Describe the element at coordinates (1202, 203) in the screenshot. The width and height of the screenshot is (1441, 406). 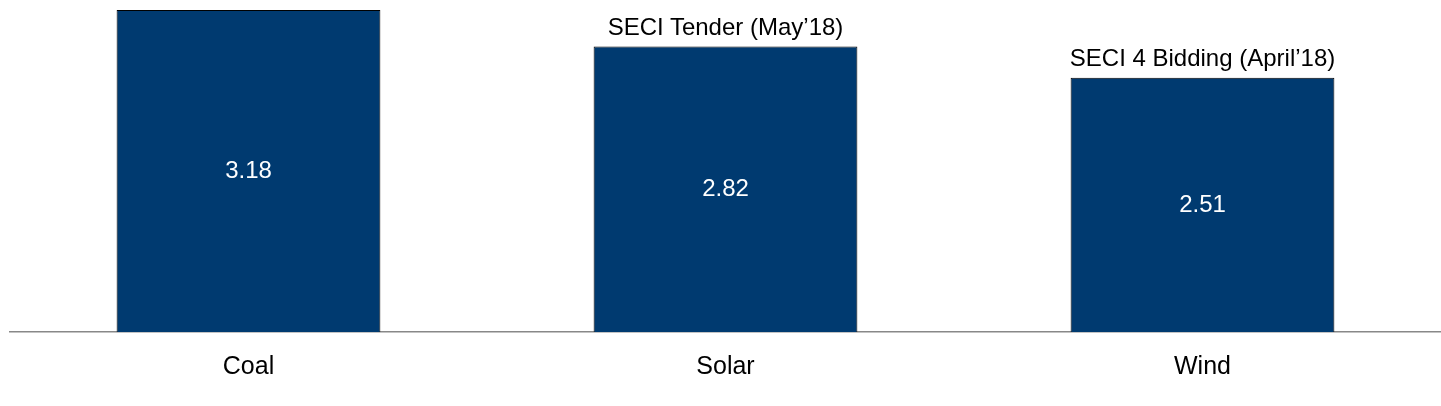
I see `data-label: 2.51` at that location.